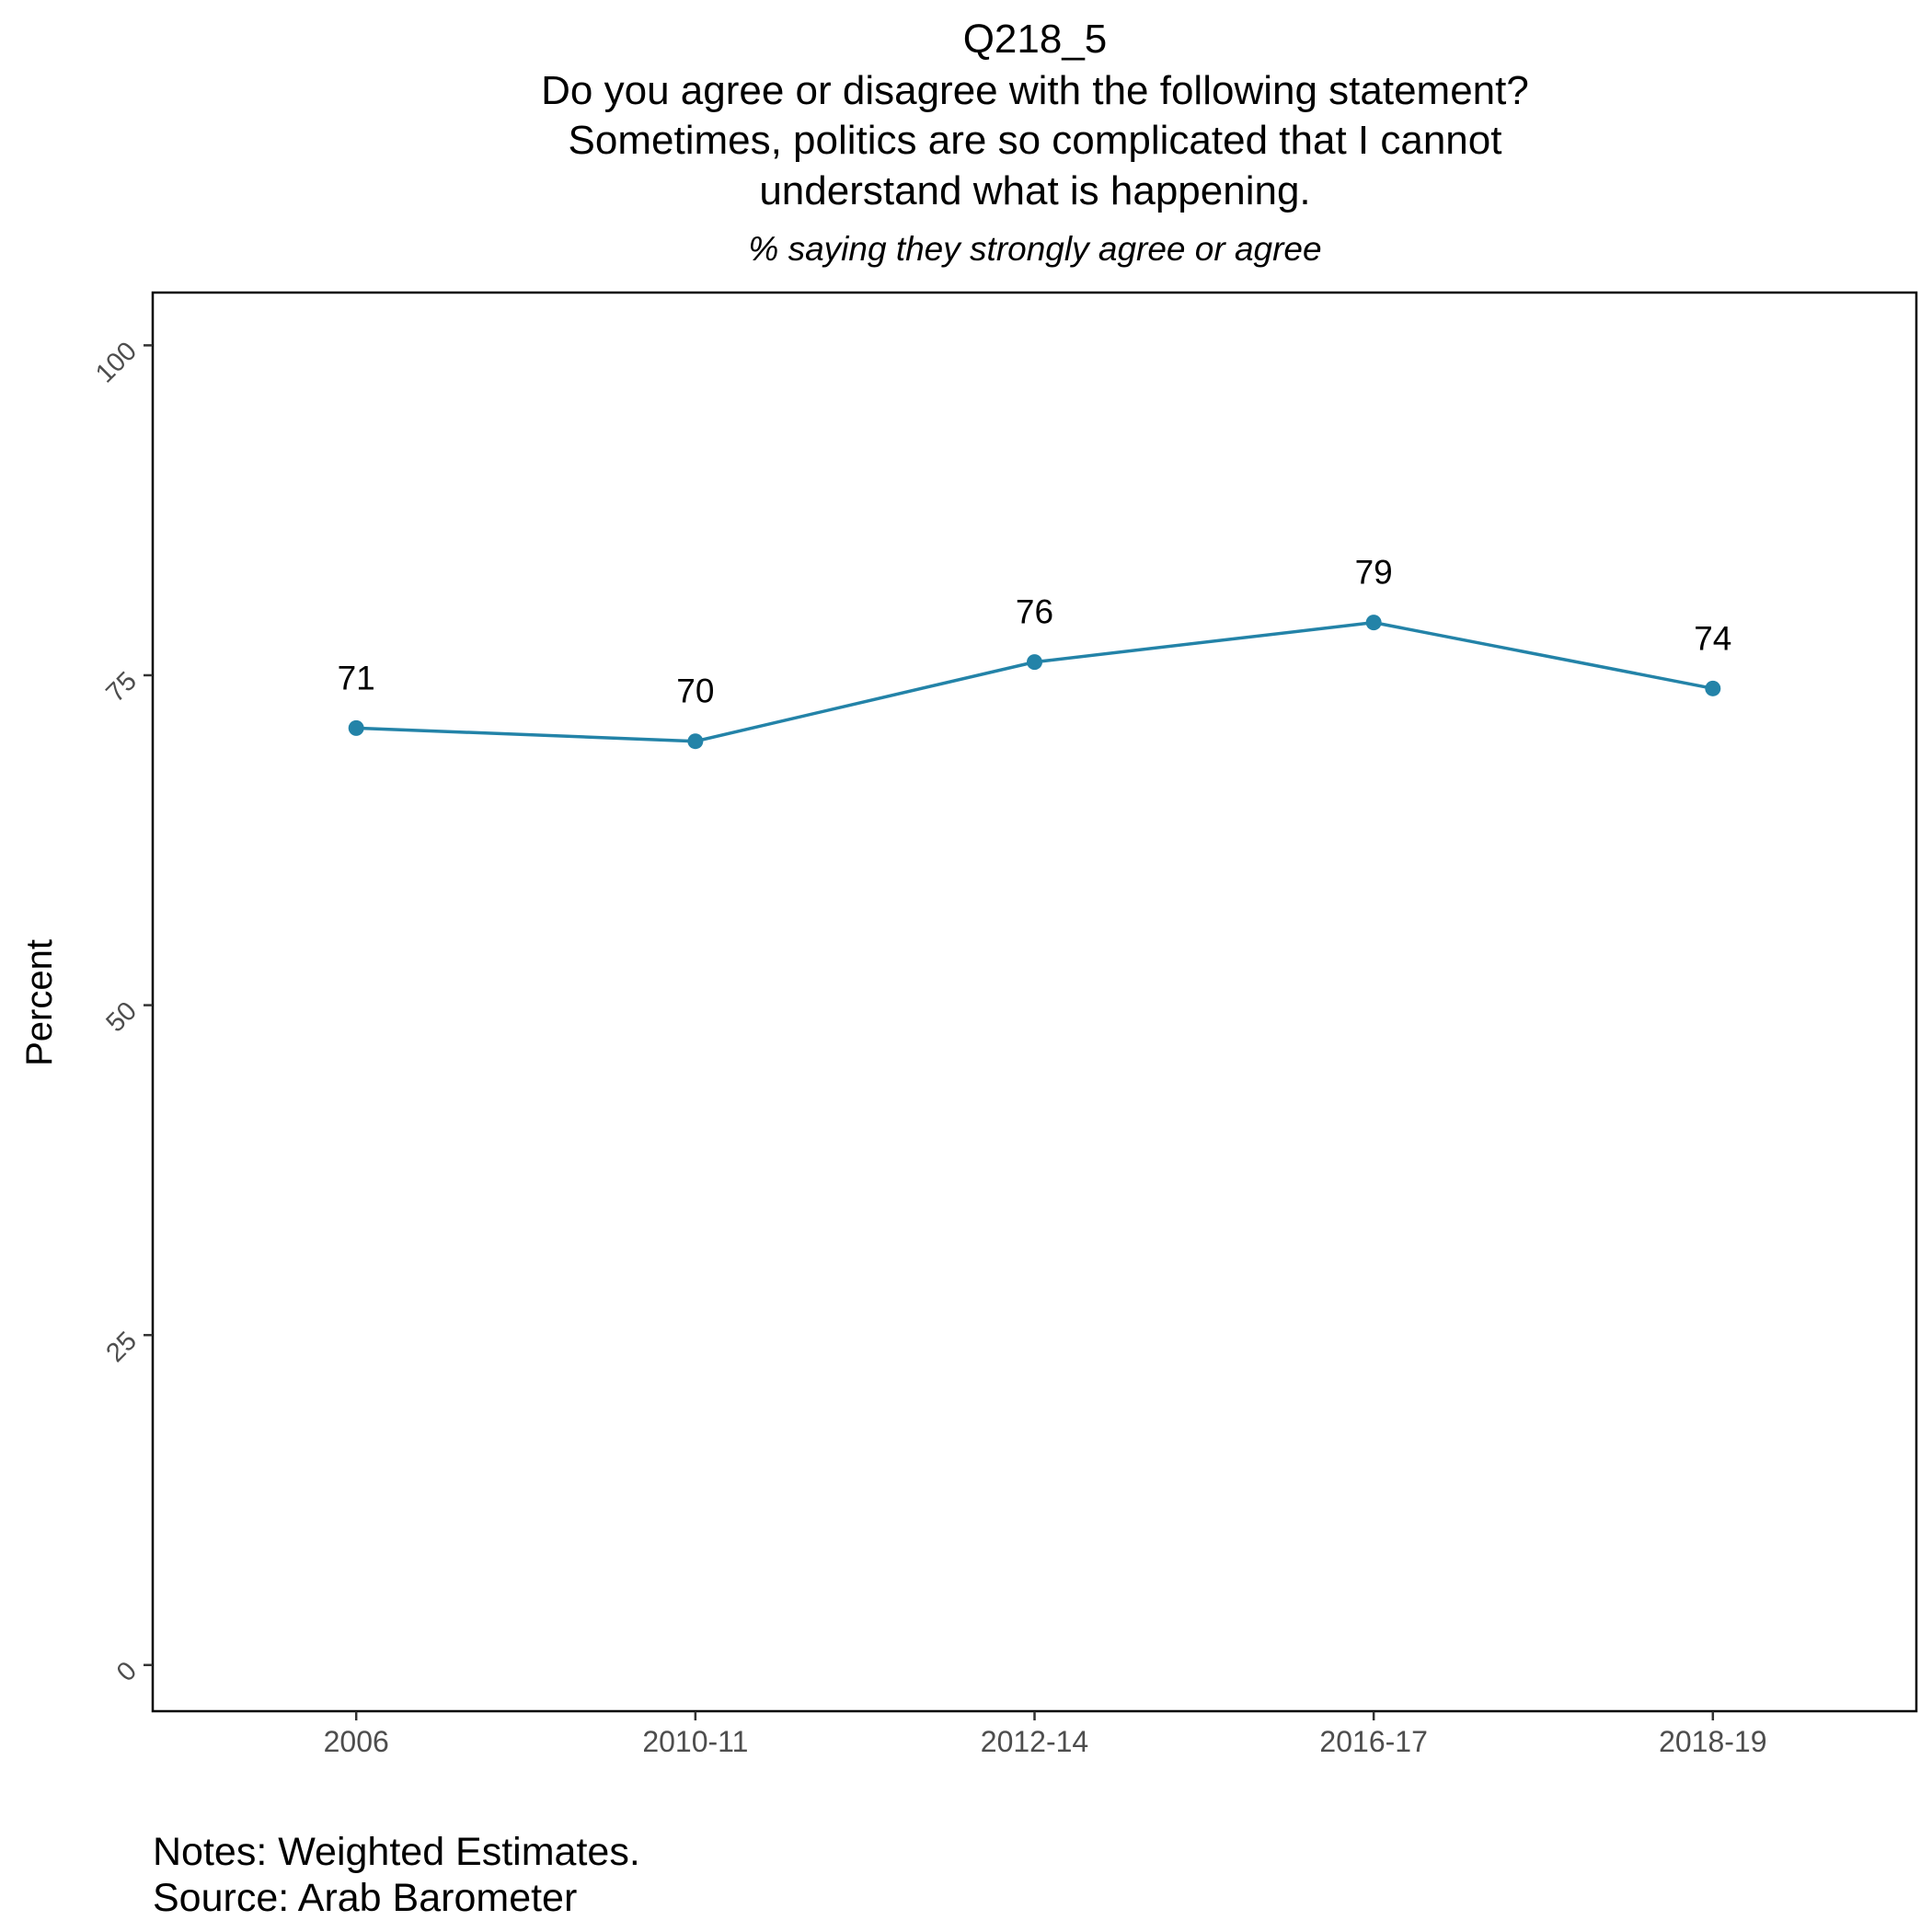  Describe the element at coordinates (356, 677) in the screenshot. I see `data-label: 71` at that location.